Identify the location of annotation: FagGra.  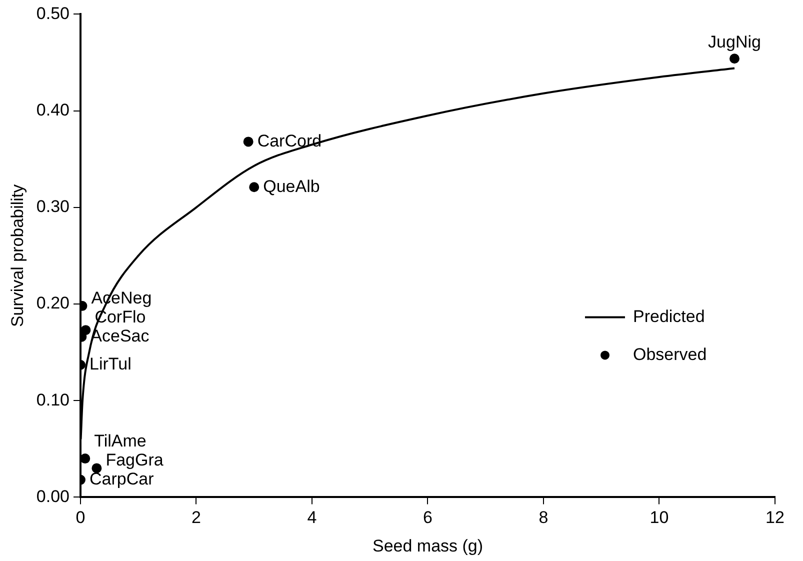
(135, 460).